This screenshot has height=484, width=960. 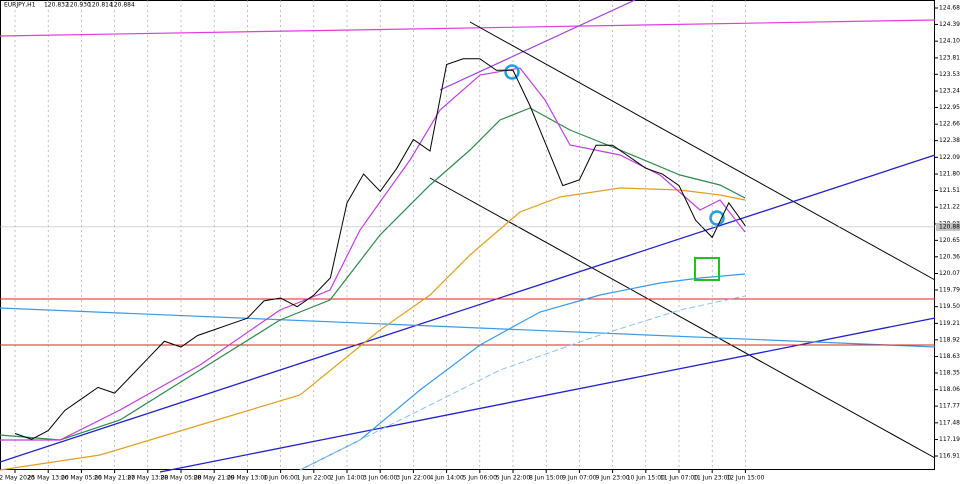 What do you see at coordinates (314, 478) in the screenshot?
I see `x-tick-label: 1 Jun 22:00` at bounding box center [314, 478].